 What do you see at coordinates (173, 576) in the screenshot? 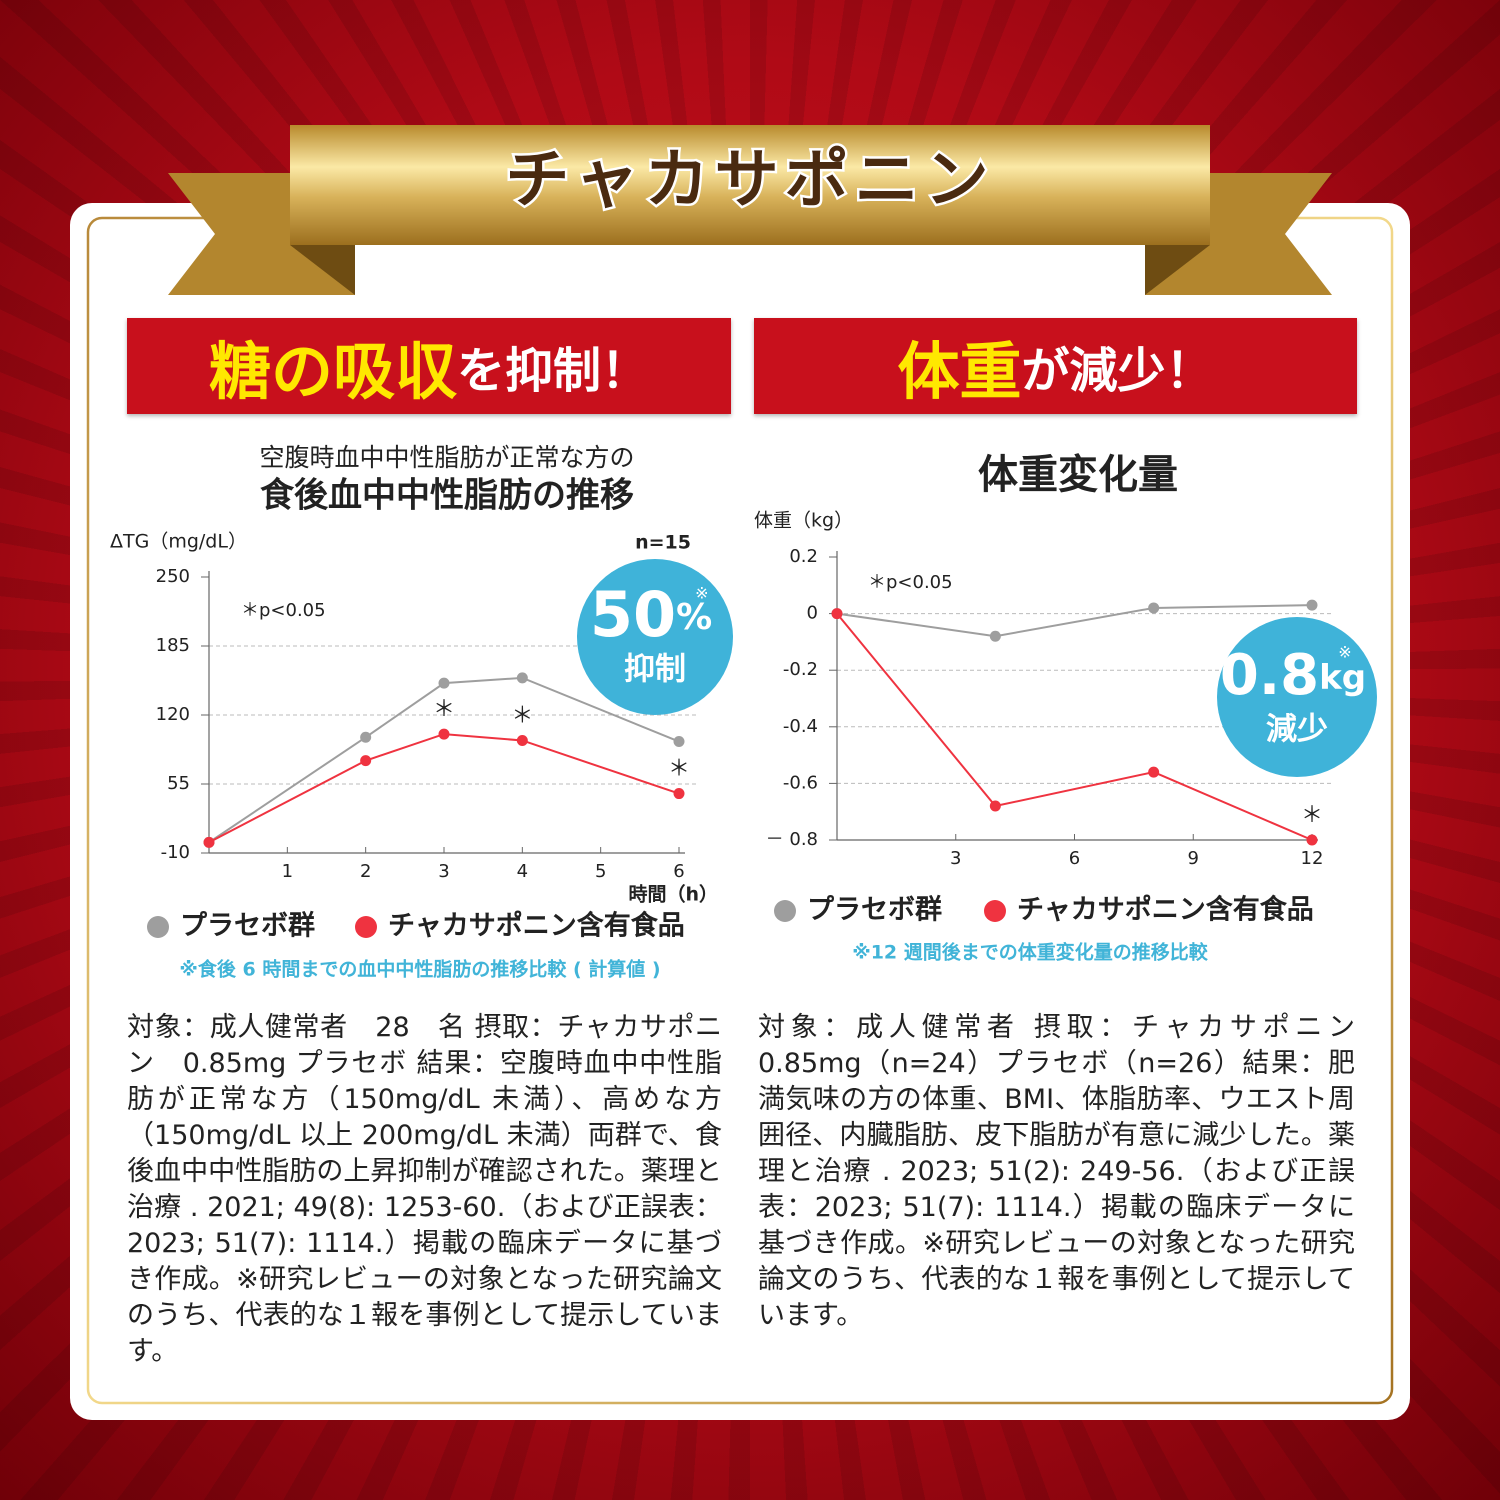
I see `y-tick-label: 250` at bounding box center [173, 576].